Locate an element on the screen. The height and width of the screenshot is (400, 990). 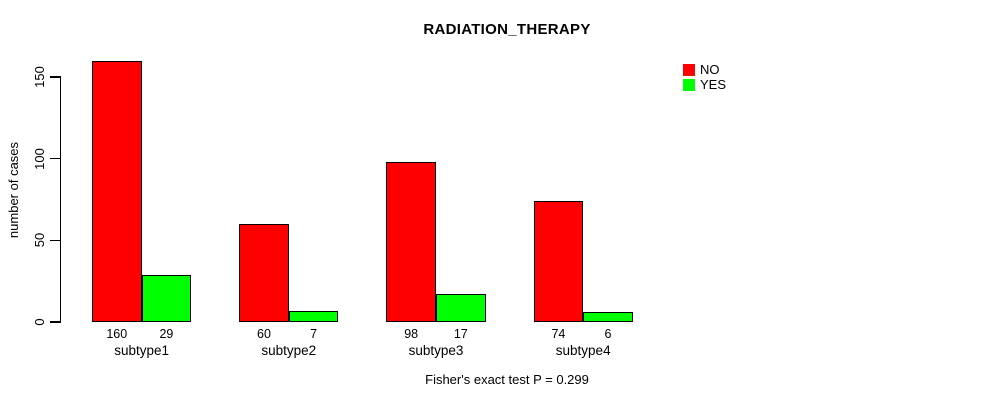
bar-value-no-subtype2: 60 is located at coordinates (264, 334).